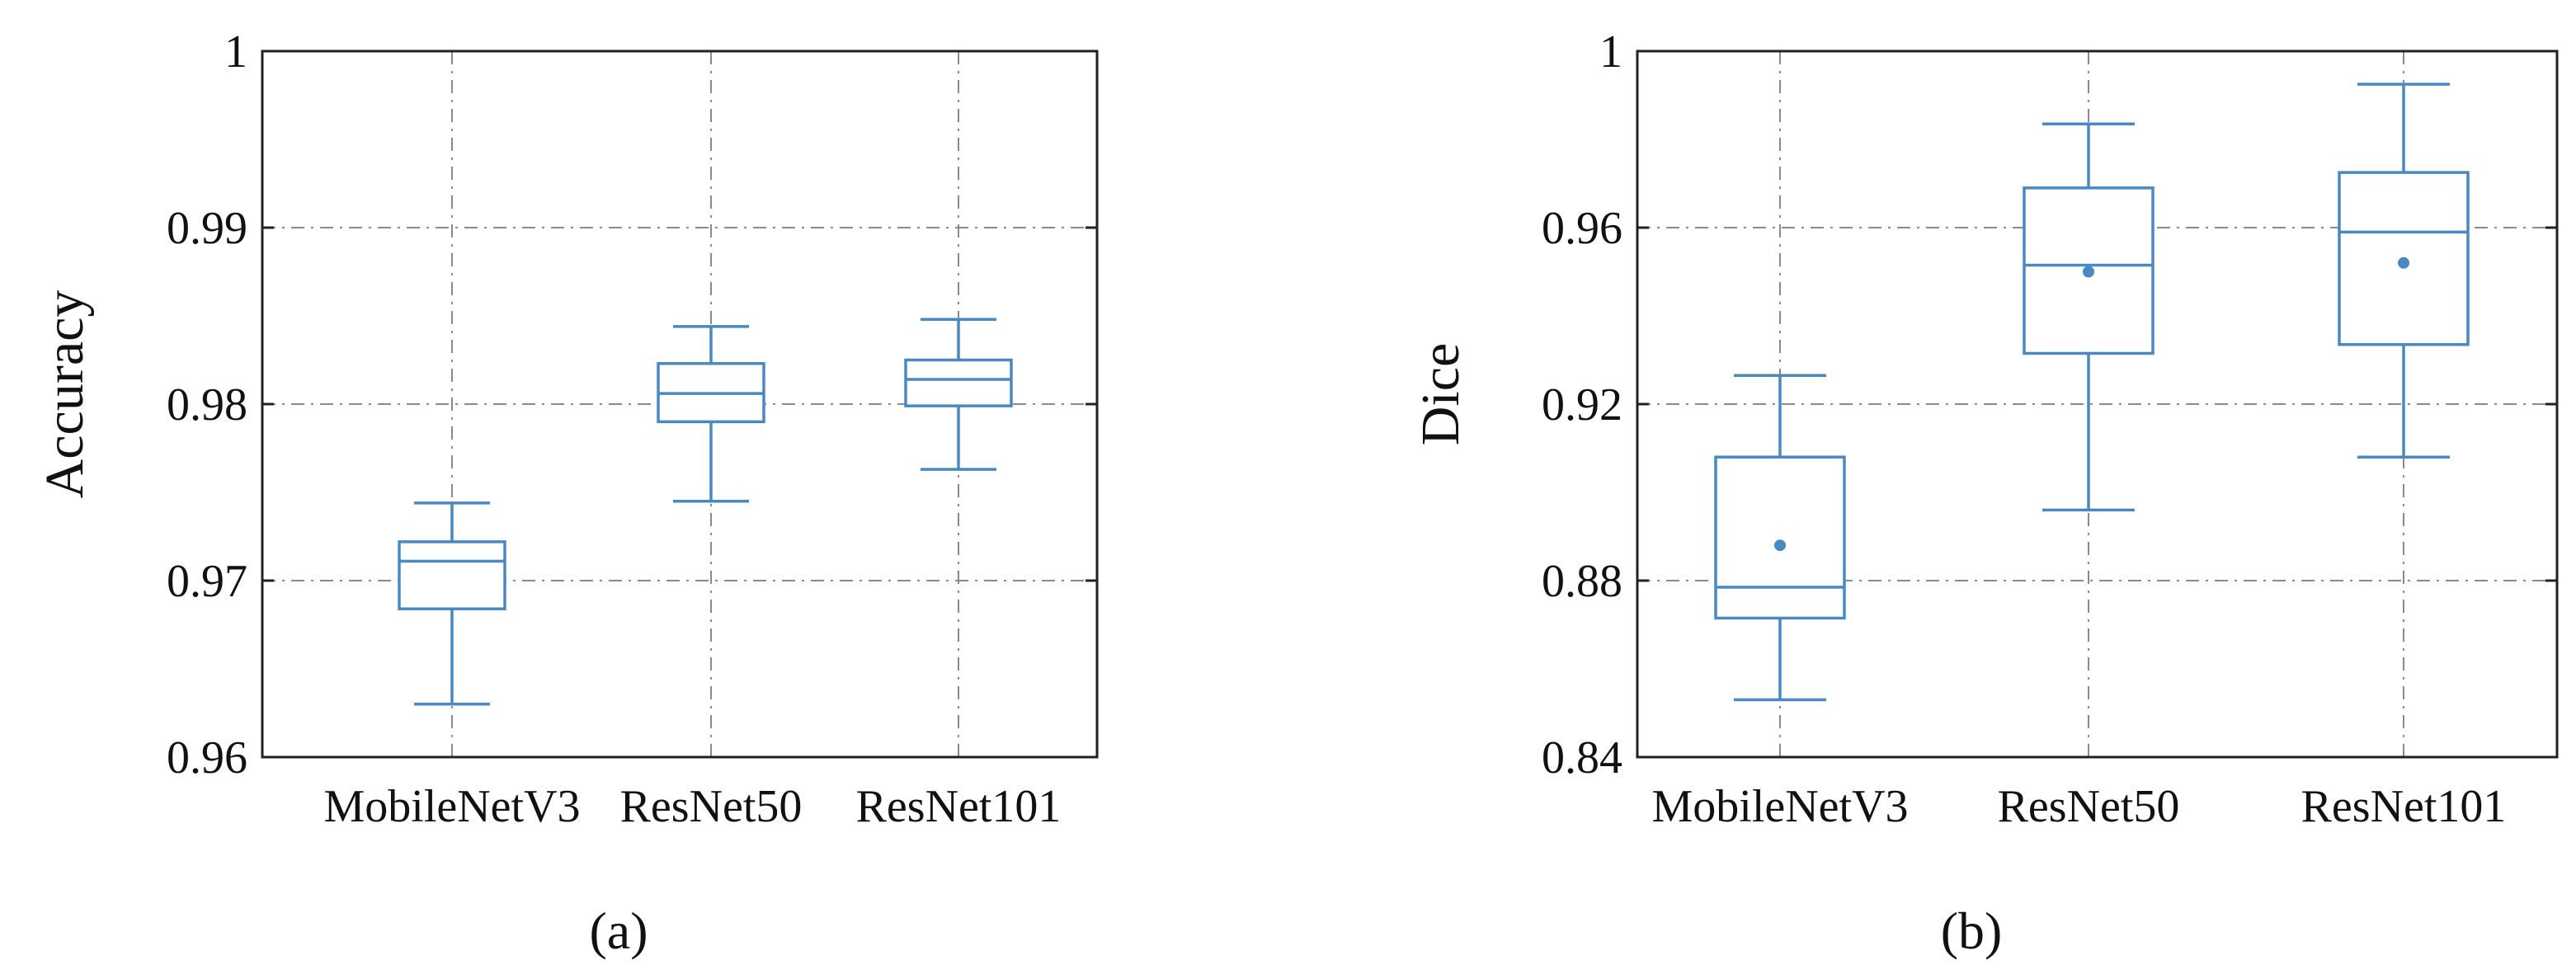  I want to click on y-tick-label-b: 0.88, so click(1582, 581).